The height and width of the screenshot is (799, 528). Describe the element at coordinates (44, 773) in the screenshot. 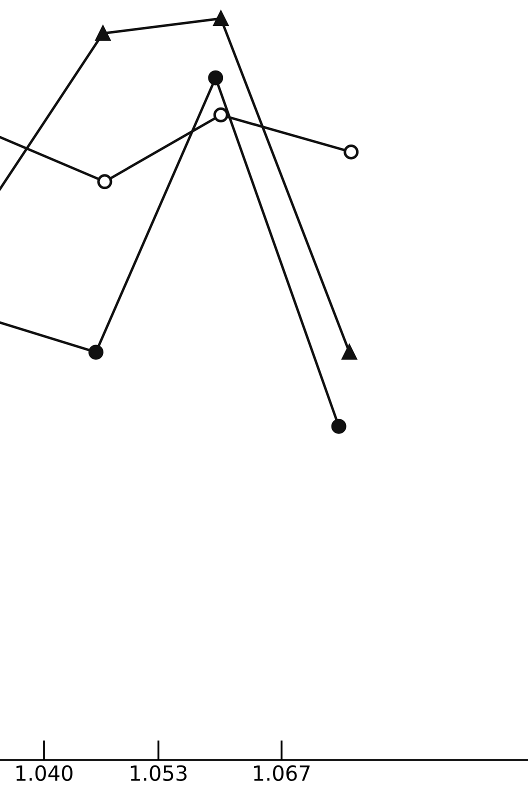

I see `x-tick-label: 1.040` at that location.